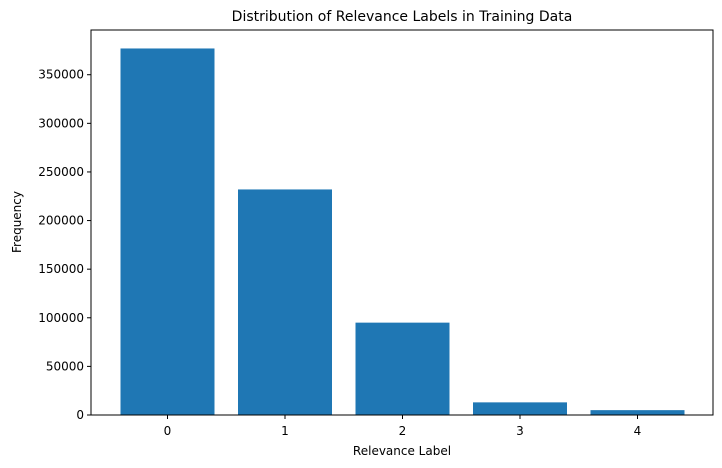 The height and width of the screenshot is (468, 722). I want to click on y-tick-label: 50000, so click(65, 366).